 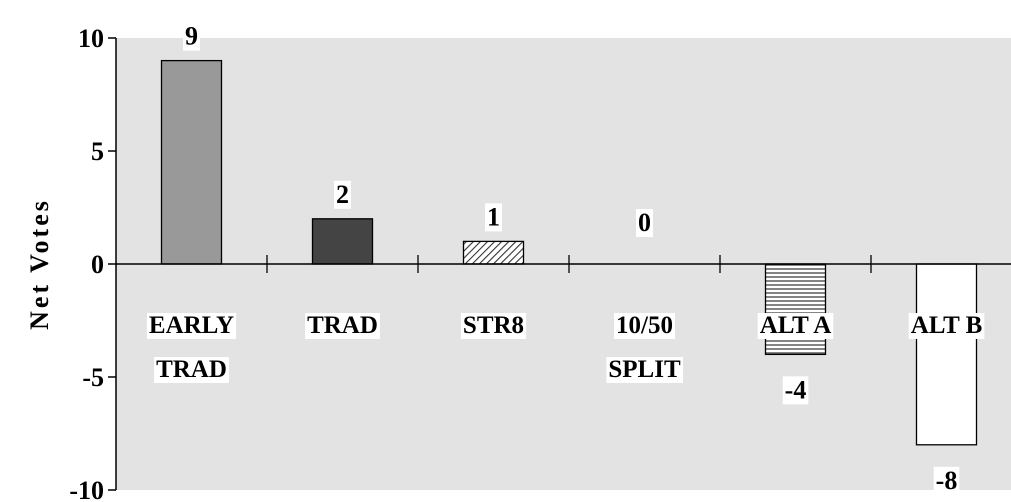 I want to click on value-label-group: 9, so click(x=191, y=36).